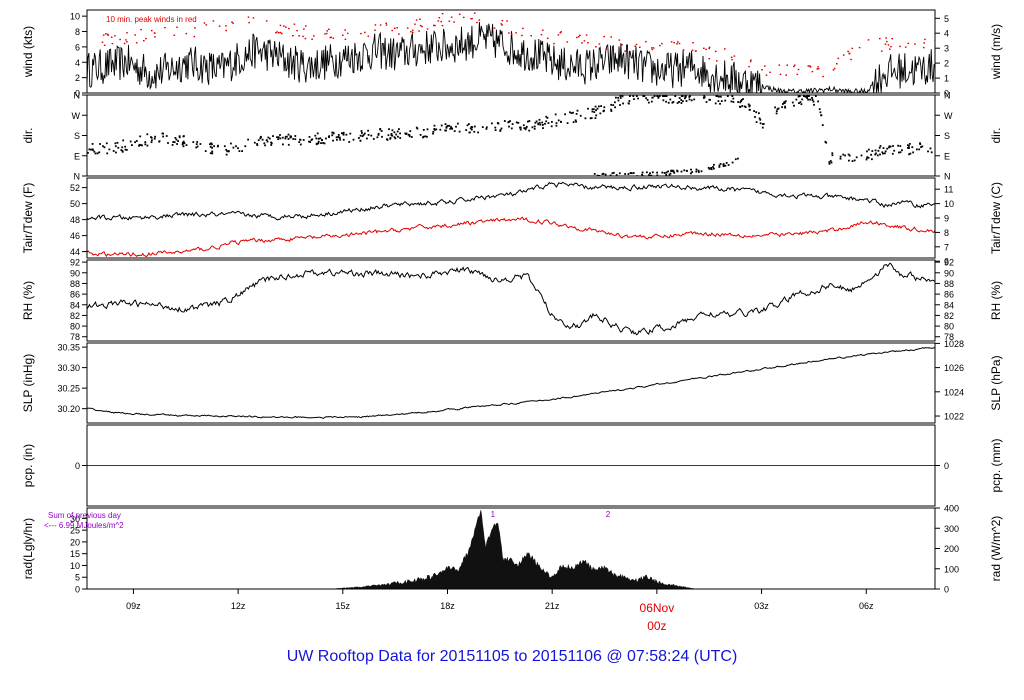 Image resolution: width=1024 pixels, height=700 pixels. I want to click on left-tick-label: 5, so click(77, 578).